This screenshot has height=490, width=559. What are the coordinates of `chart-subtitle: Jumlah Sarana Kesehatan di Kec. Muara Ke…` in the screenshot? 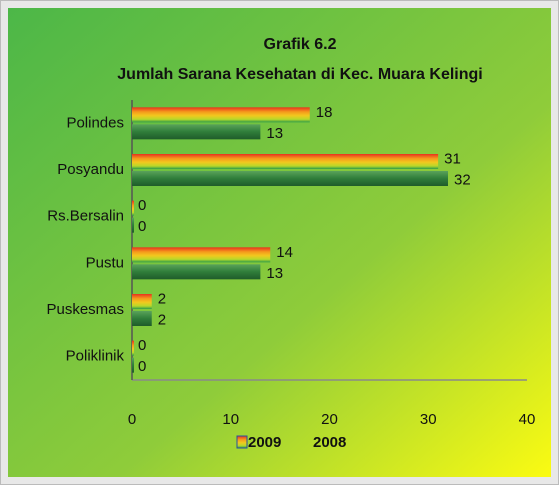 It's located at (299, 74).